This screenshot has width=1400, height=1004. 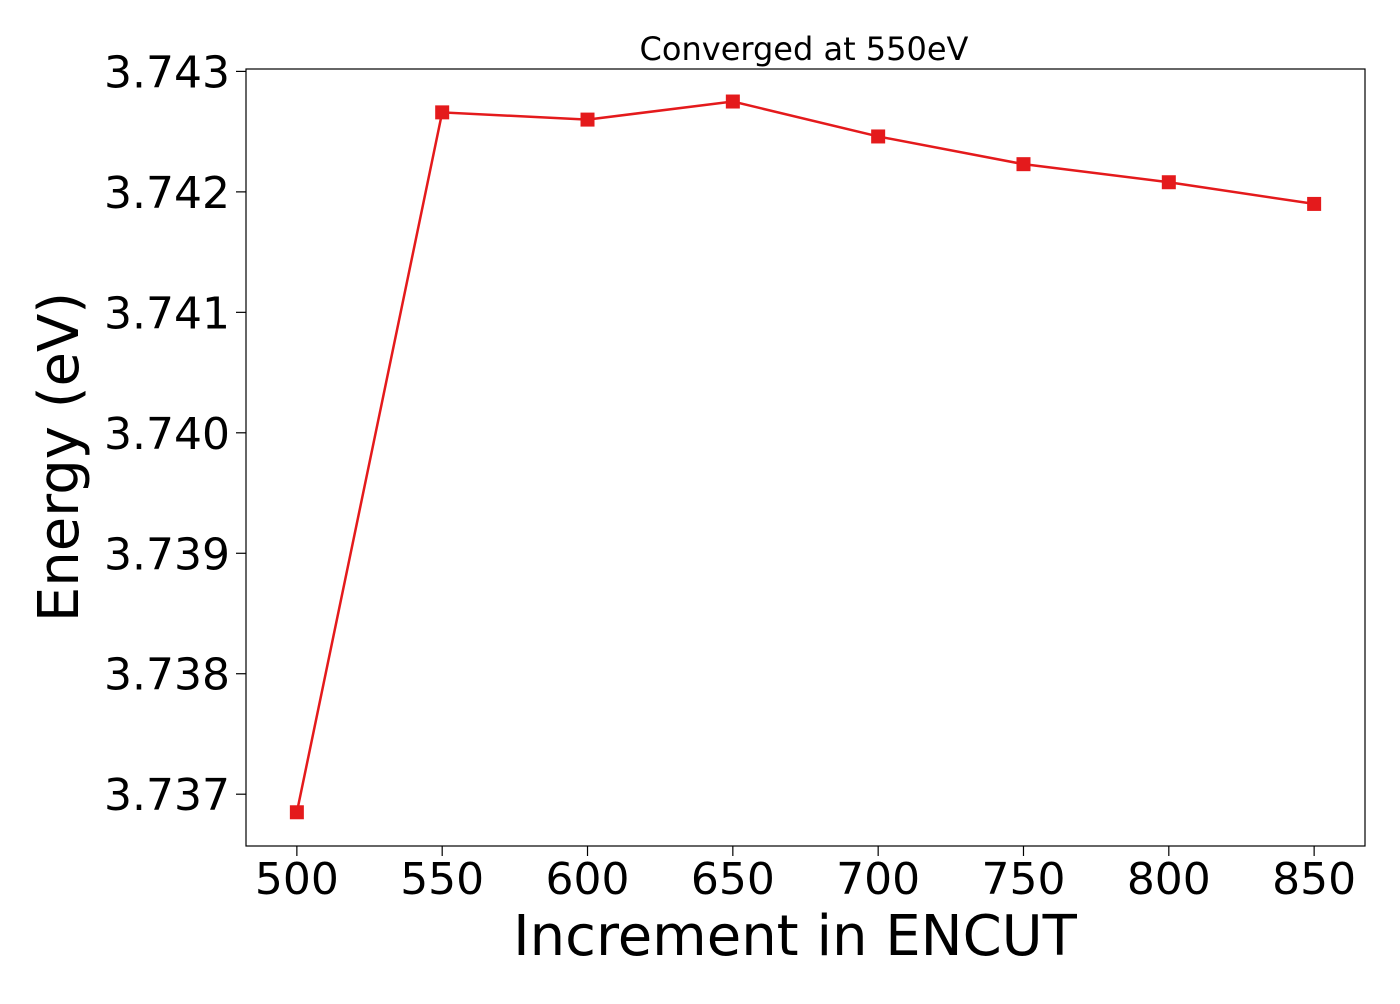 I want to click on chart-title: Converged at 550eV, so click(x=804, y=49).